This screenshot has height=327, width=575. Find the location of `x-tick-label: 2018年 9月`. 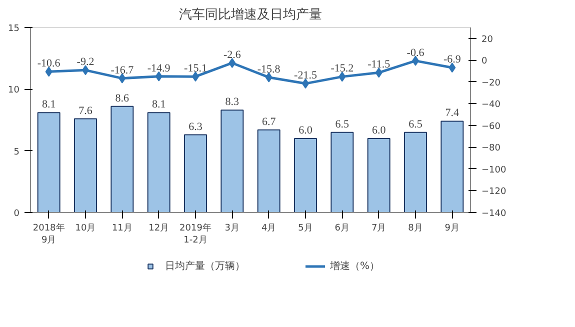

x-tick-label: 2018年 9月 is located at coordinates (48, 234).